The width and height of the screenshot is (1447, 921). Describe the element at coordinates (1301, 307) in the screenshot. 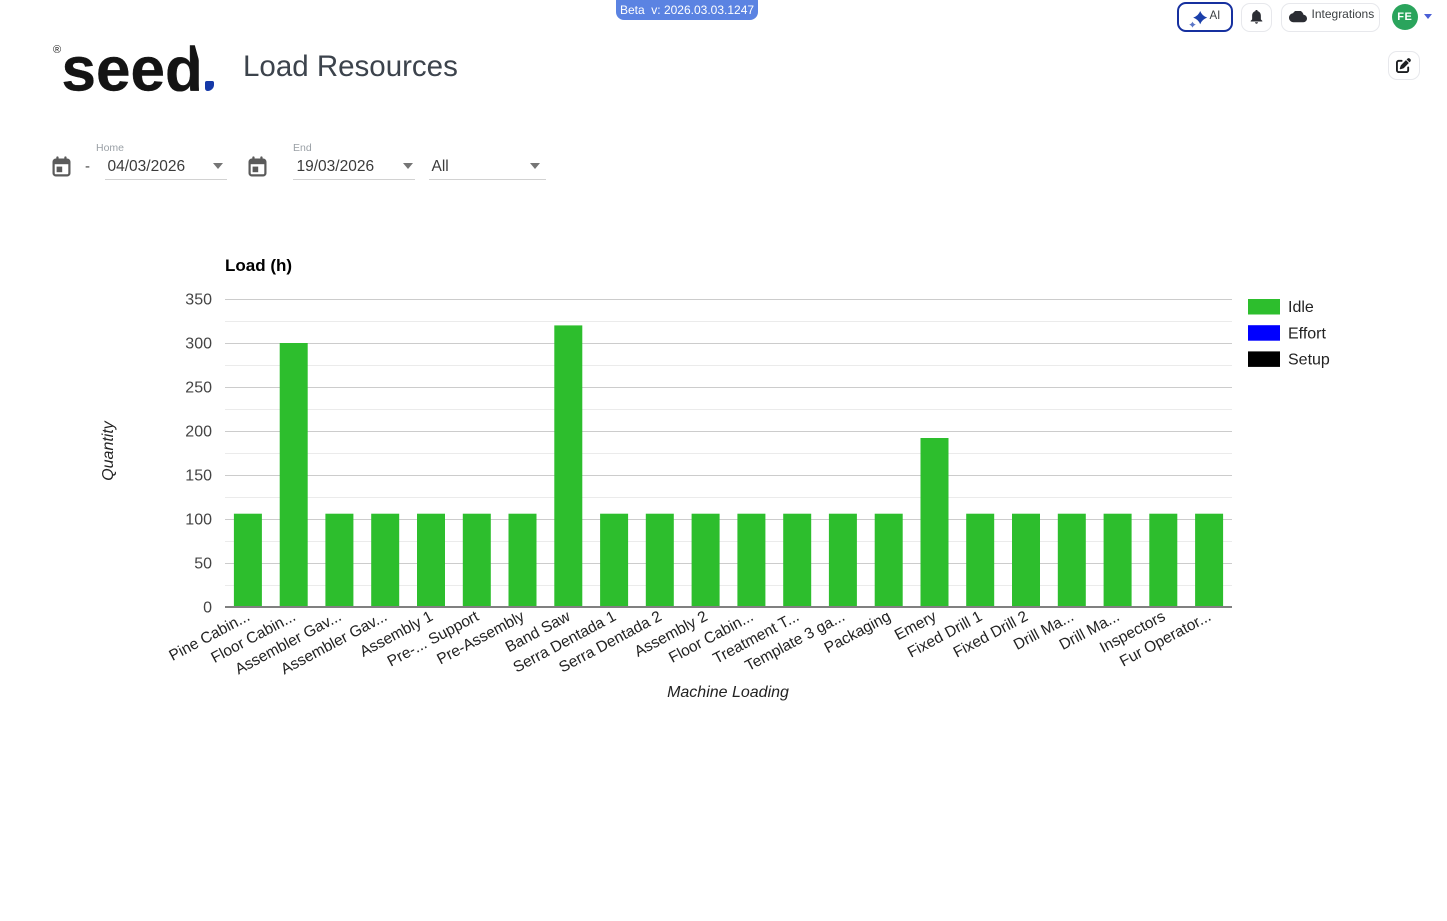

I see `svg-text: Idle` at that location.